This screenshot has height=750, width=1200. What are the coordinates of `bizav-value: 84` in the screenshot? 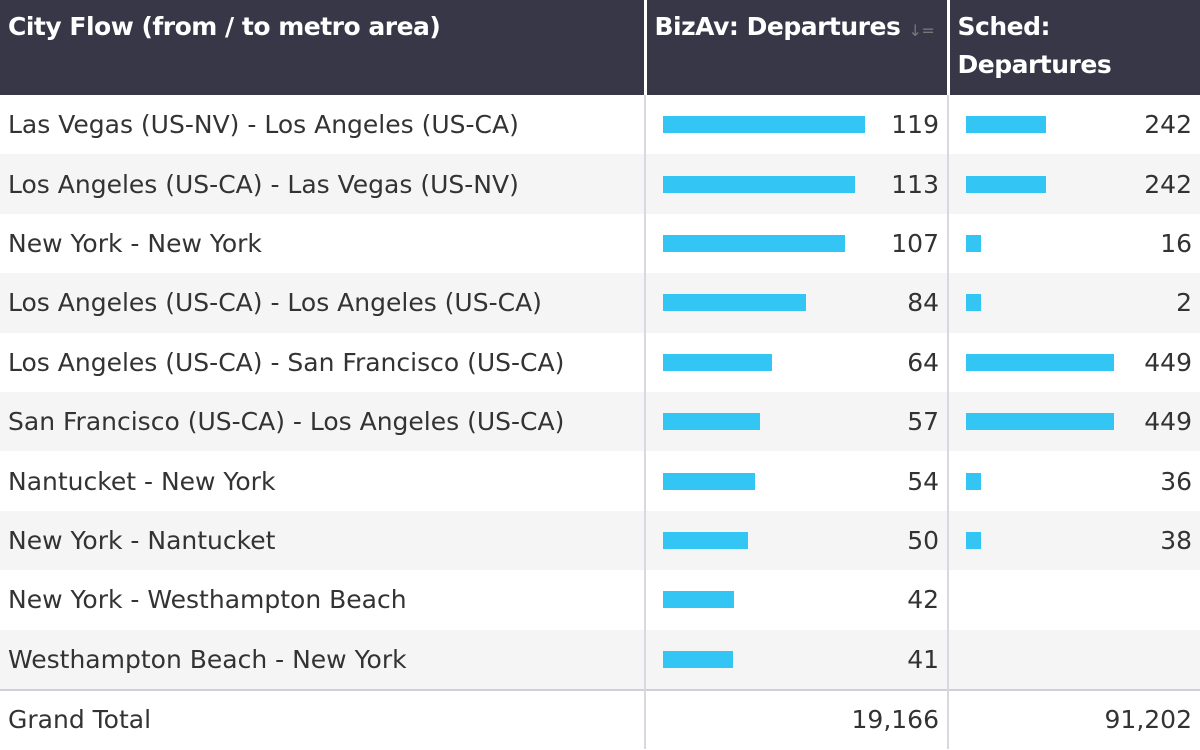 It's located at (923, 303).